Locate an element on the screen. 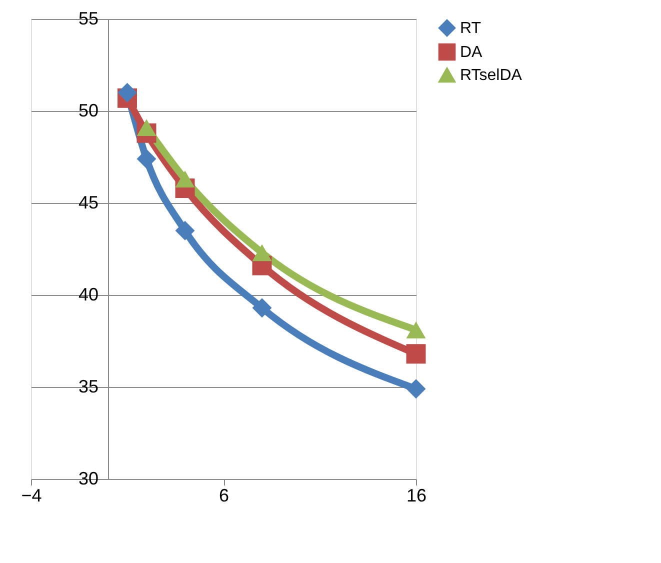  x-tick-label: −4 is located at coordinates (31, 496).